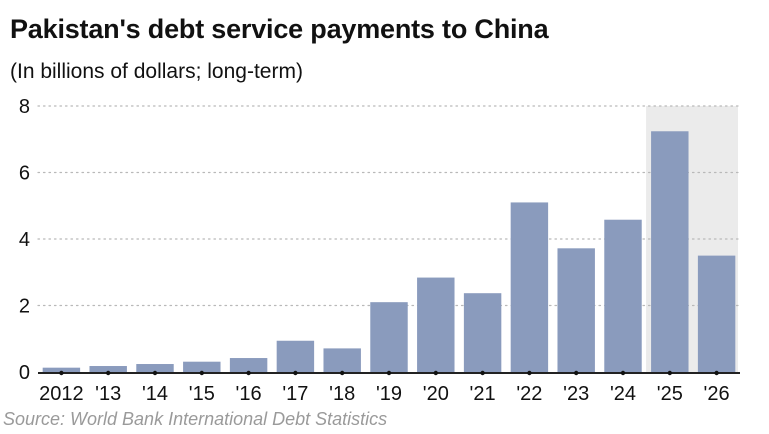 The height and width of the screenshot is (434, 769). Describe the element at coordinates (436, 394) in the screenshot. I see `x-tick-label: '20` at that location.